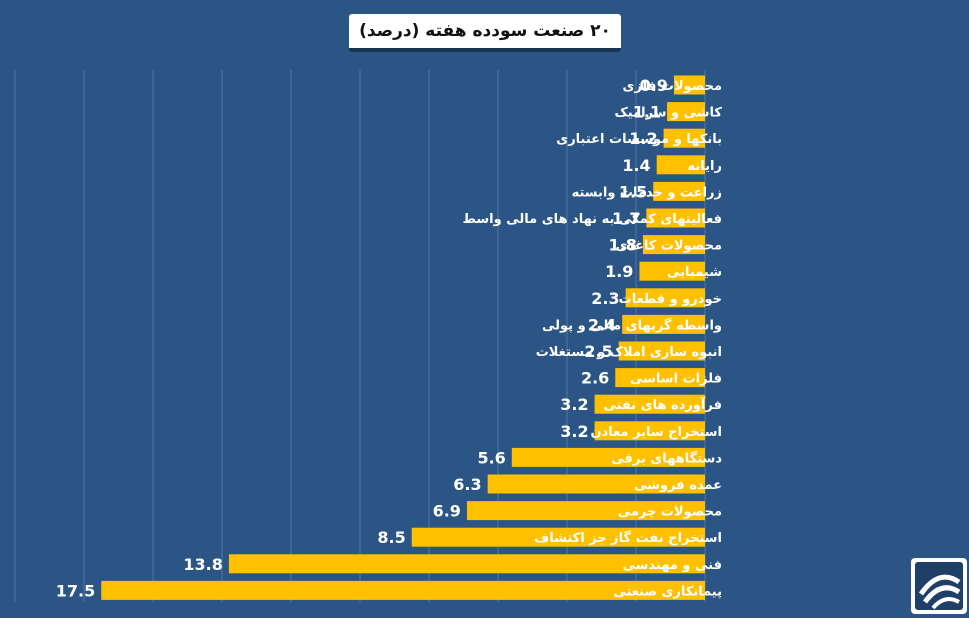 This screenshot has width=969, height=618. I want to click on value-label: 13.8, so click(202, 564).